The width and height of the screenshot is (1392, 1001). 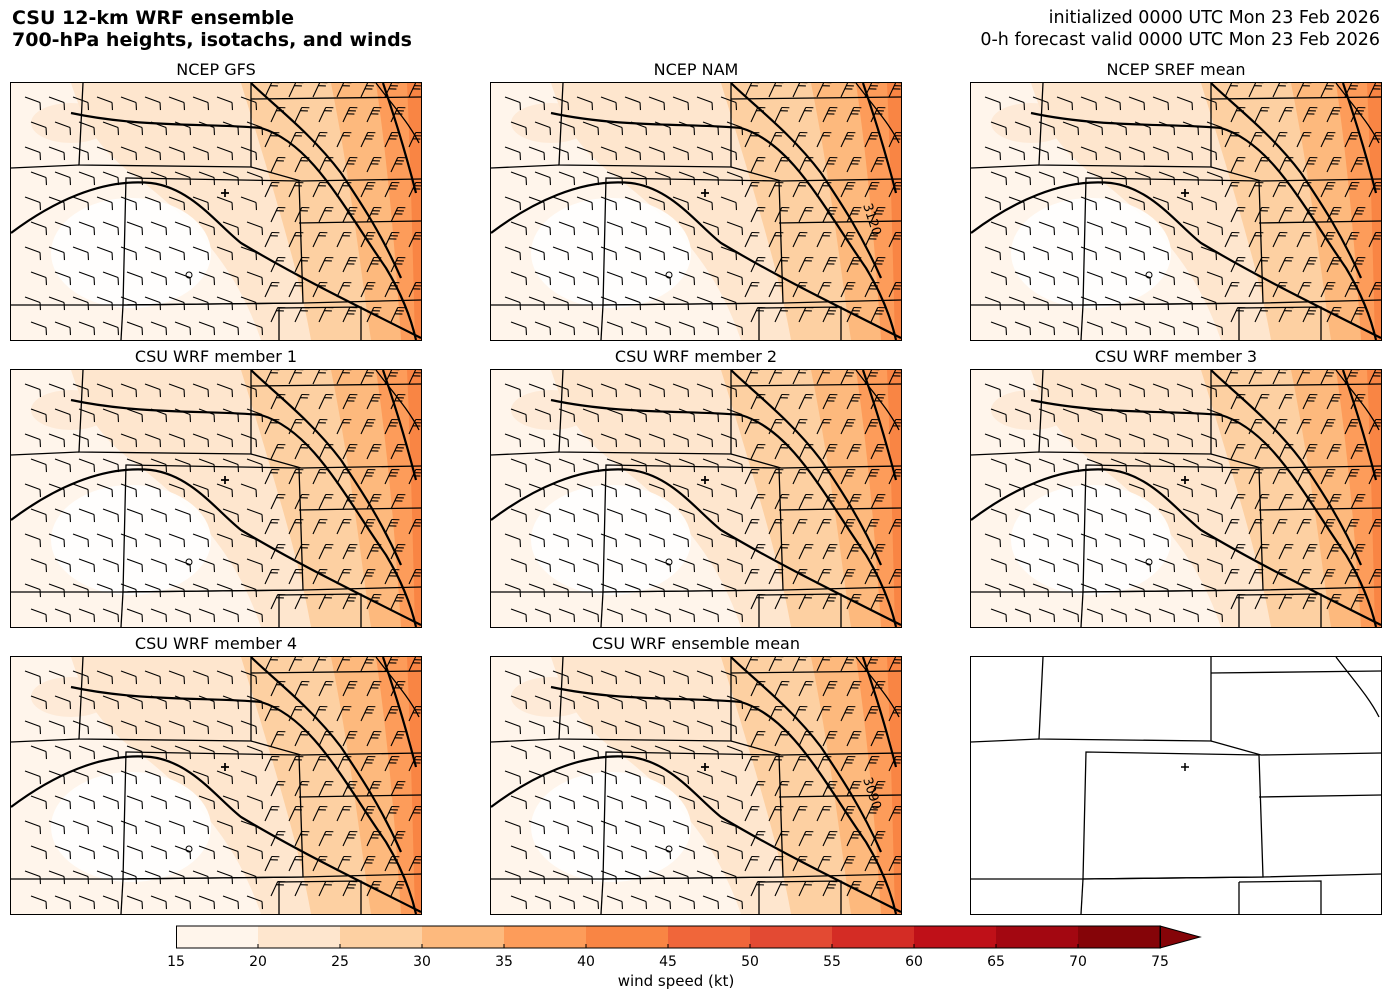 What do you see at coordinates (340, 962) in the screenshot?
I see `colorbar-tick-label: 25` at bounding box center [340, 962].